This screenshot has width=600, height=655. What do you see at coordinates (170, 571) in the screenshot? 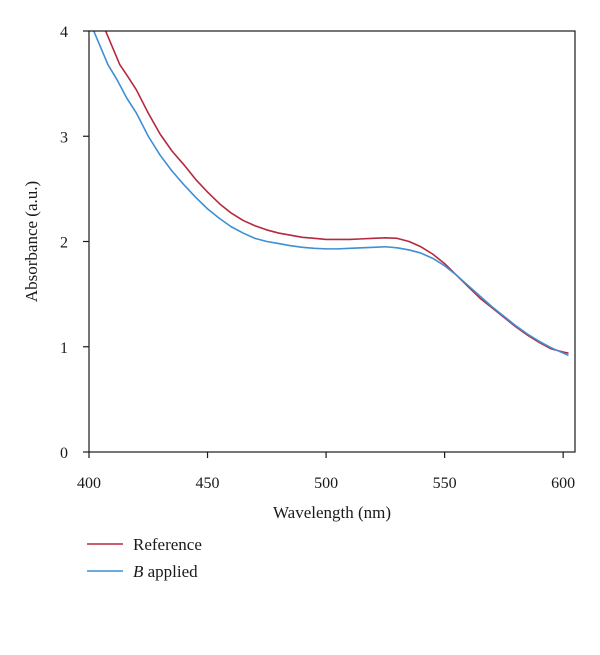
I see `legend-label-b-suffix: applied` at bounding box center [170, 571].